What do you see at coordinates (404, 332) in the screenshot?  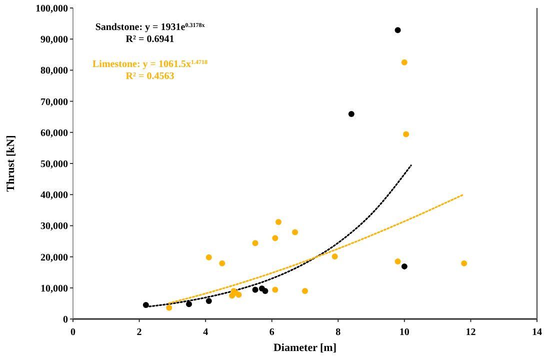 I see `x-tick-label: 10` at bounding box center [404, 332].